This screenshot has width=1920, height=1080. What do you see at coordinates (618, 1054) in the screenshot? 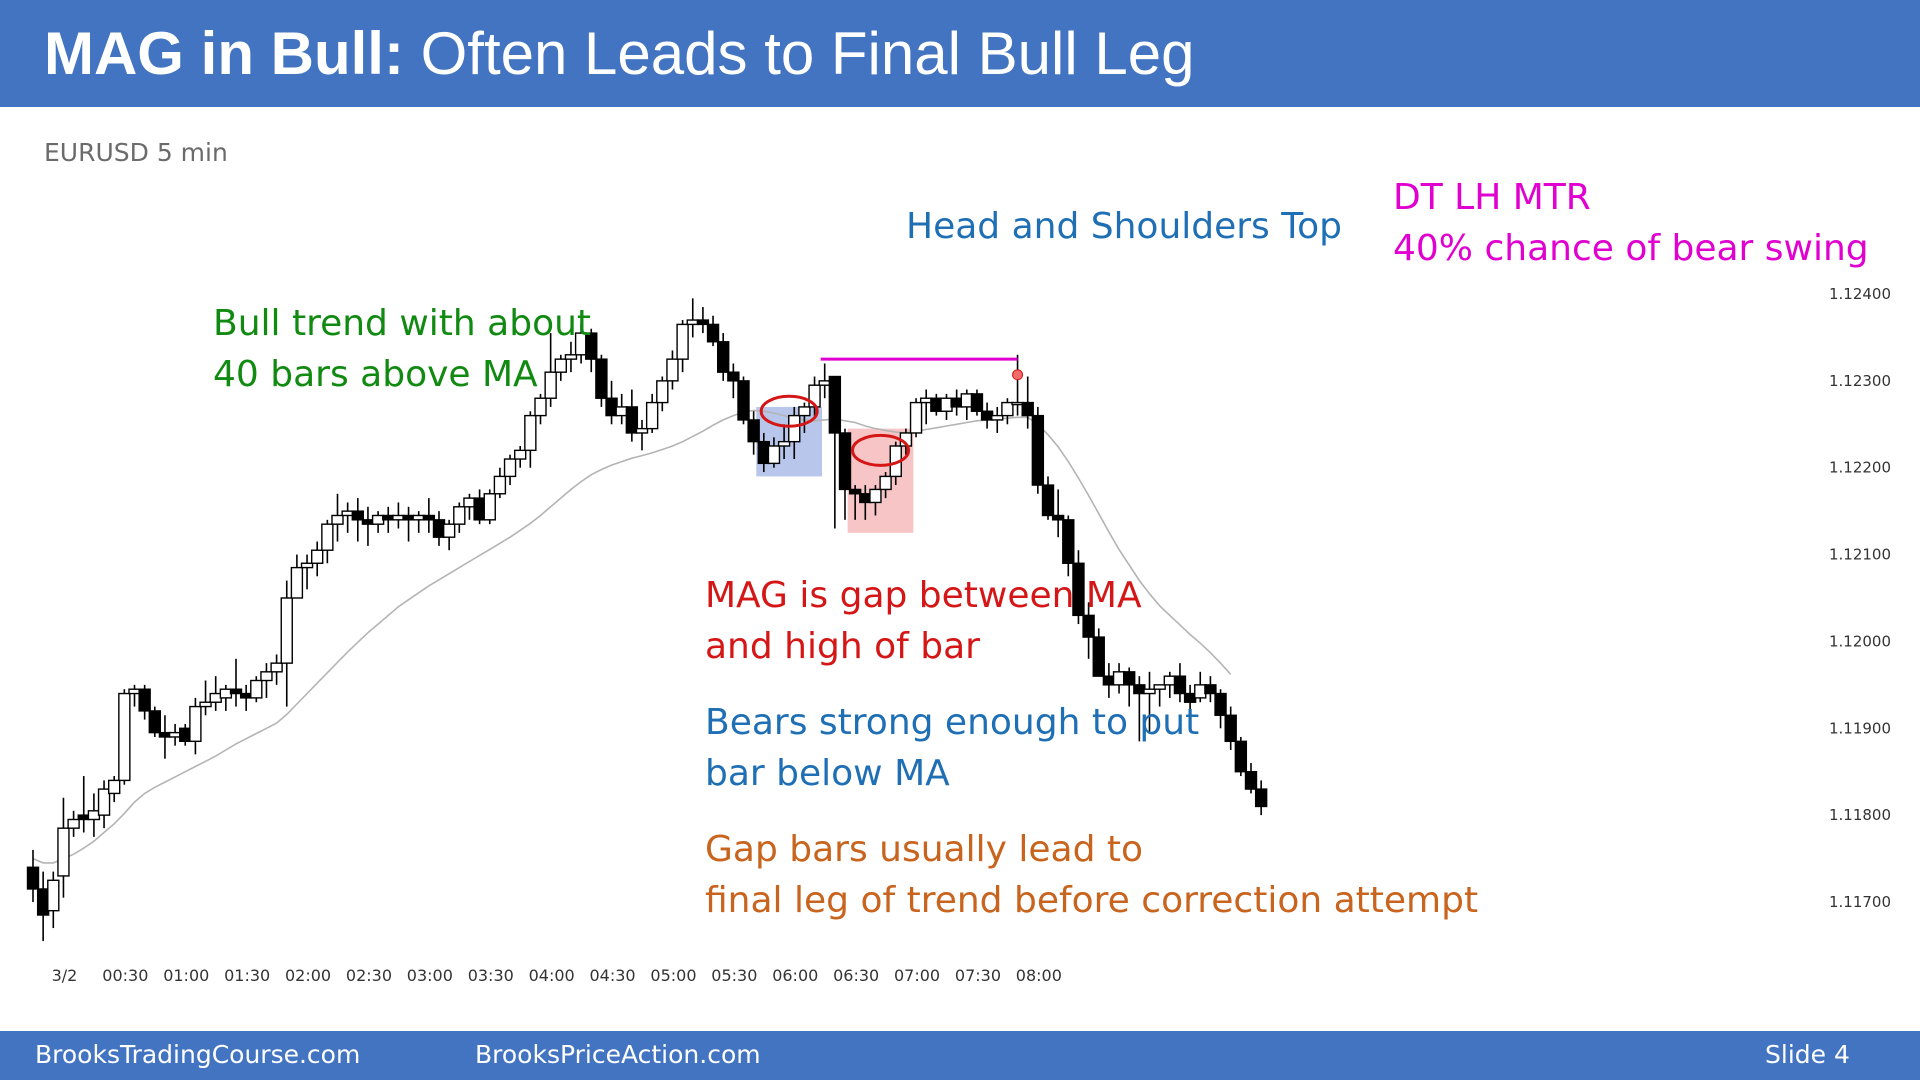
I see `footer-site-link: BrooksPriceAction.com` at bounding box center [618, 1054].